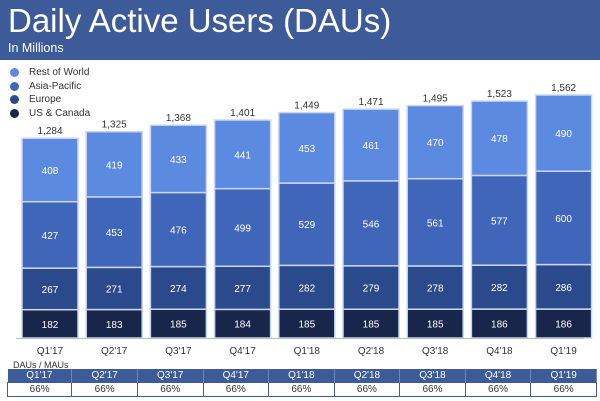  Describe the element at coordinates (50, 351) in the screenshot. I see `x-tick-label: Q1'17` at that location.